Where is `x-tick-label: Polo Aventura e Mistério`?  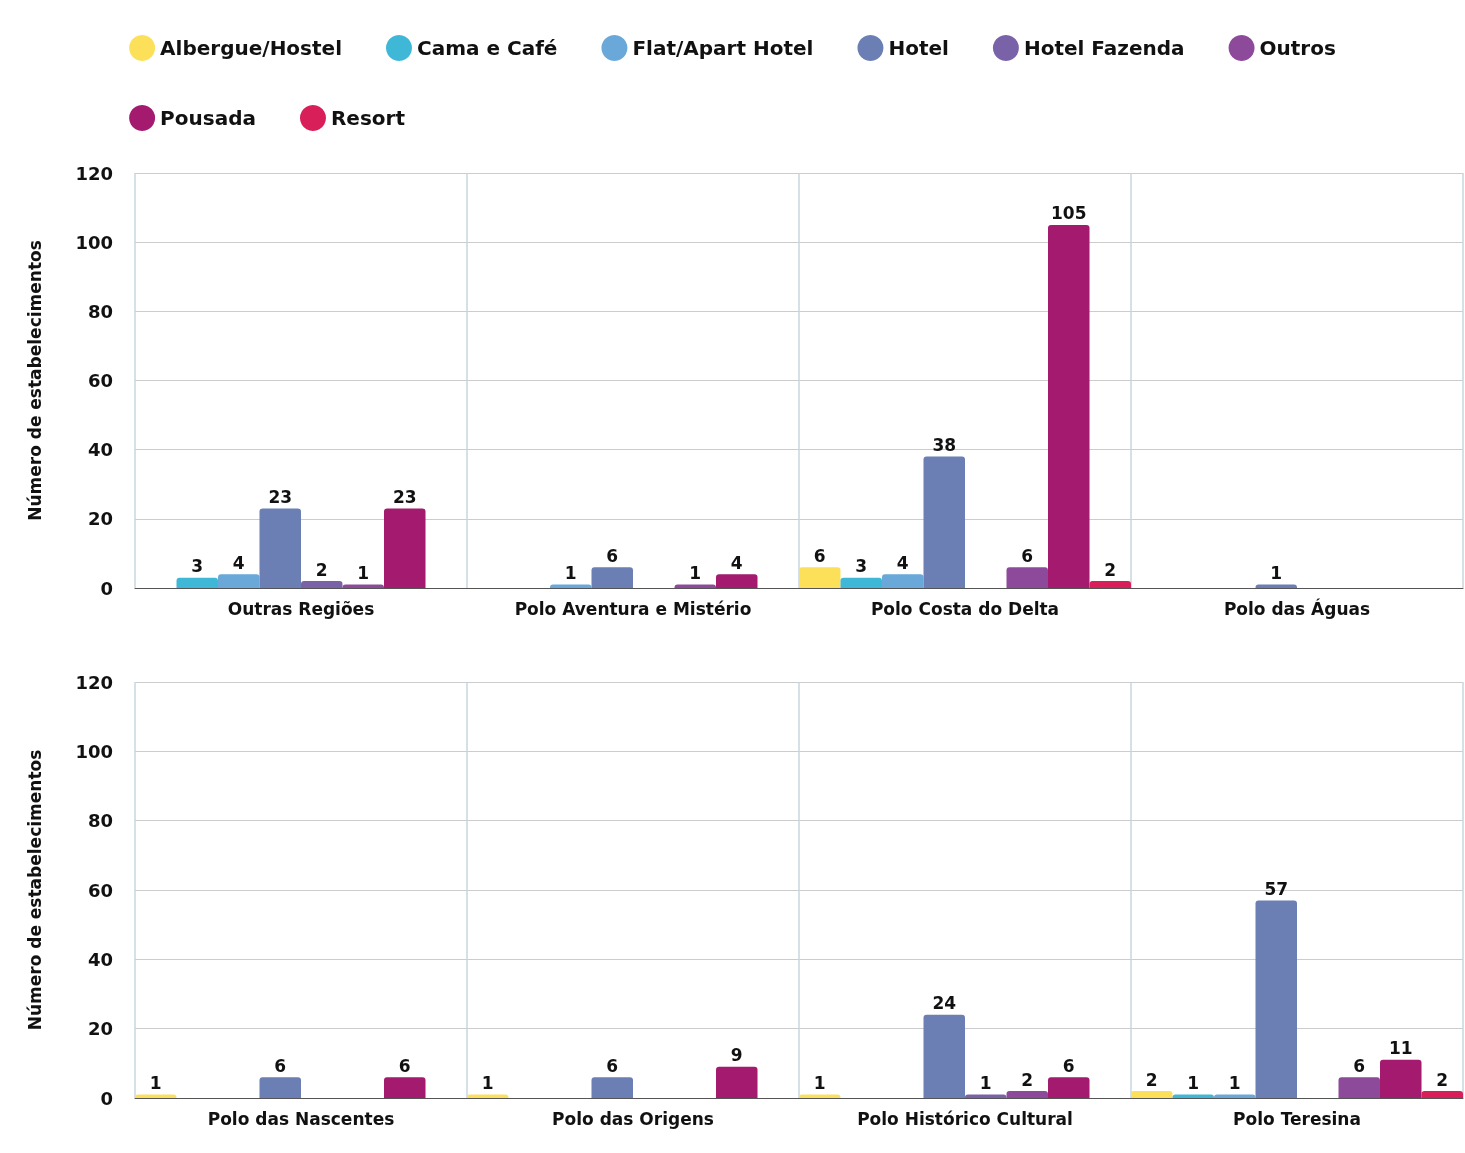
x-tick-label: Polo Aventura e Mistério is located at coordinates (633, 608).